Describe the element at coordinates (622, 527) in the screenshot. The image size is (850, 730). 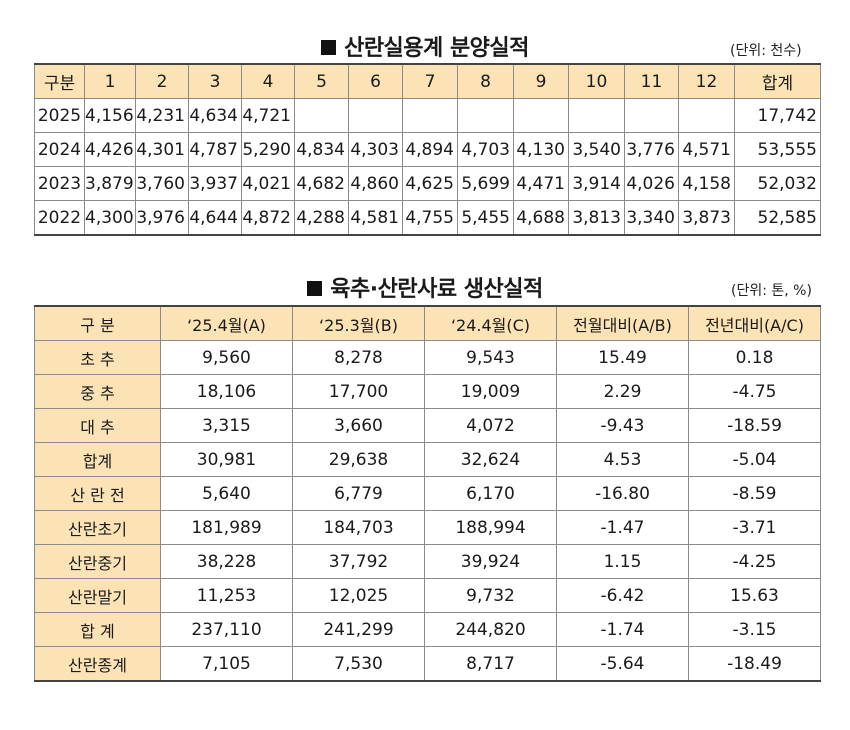
I see `table-cell: -1.47` at that location.